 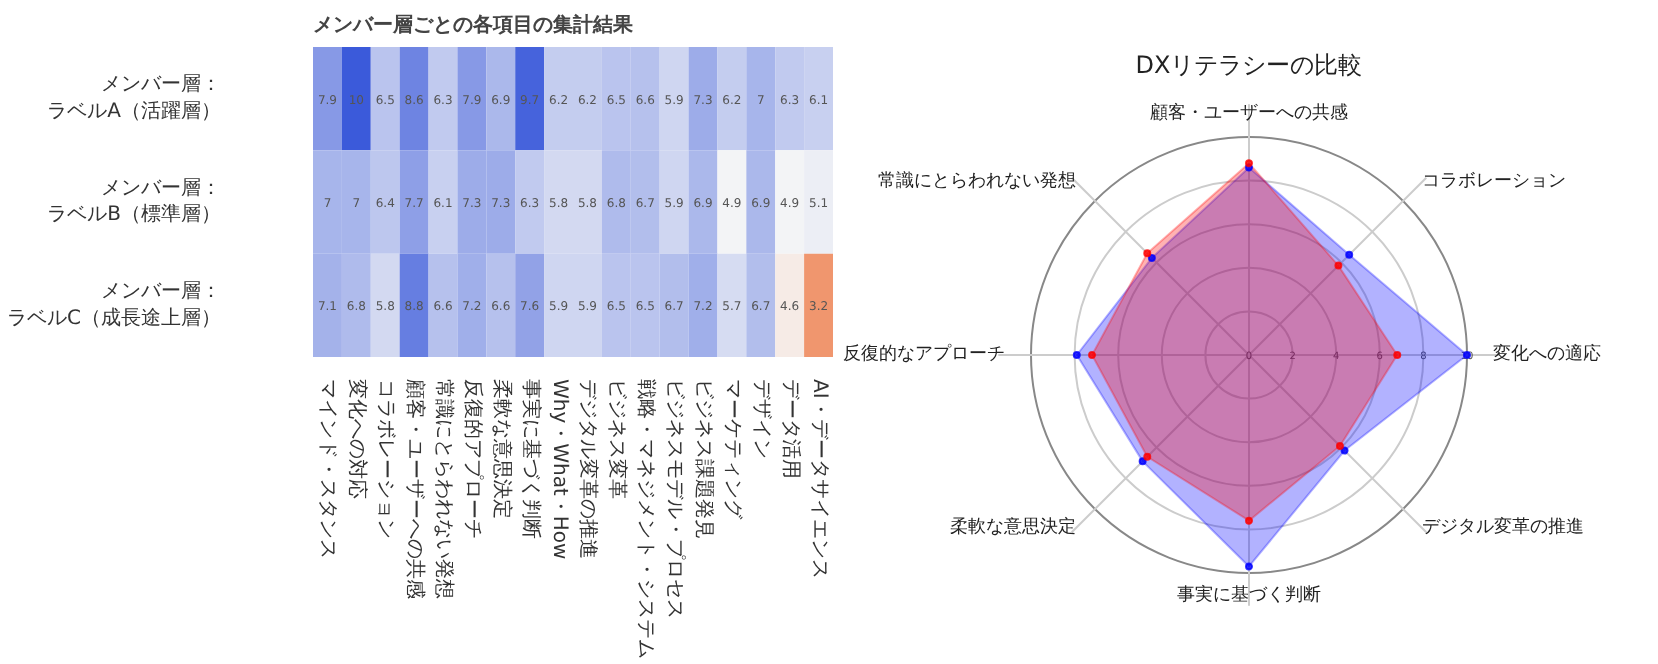 What do you see at coordinates (1249, 112) in the screenshot?
I see `spoke-label: 顧客・ユーザーへの共感` at bounding box center [1249, 112].